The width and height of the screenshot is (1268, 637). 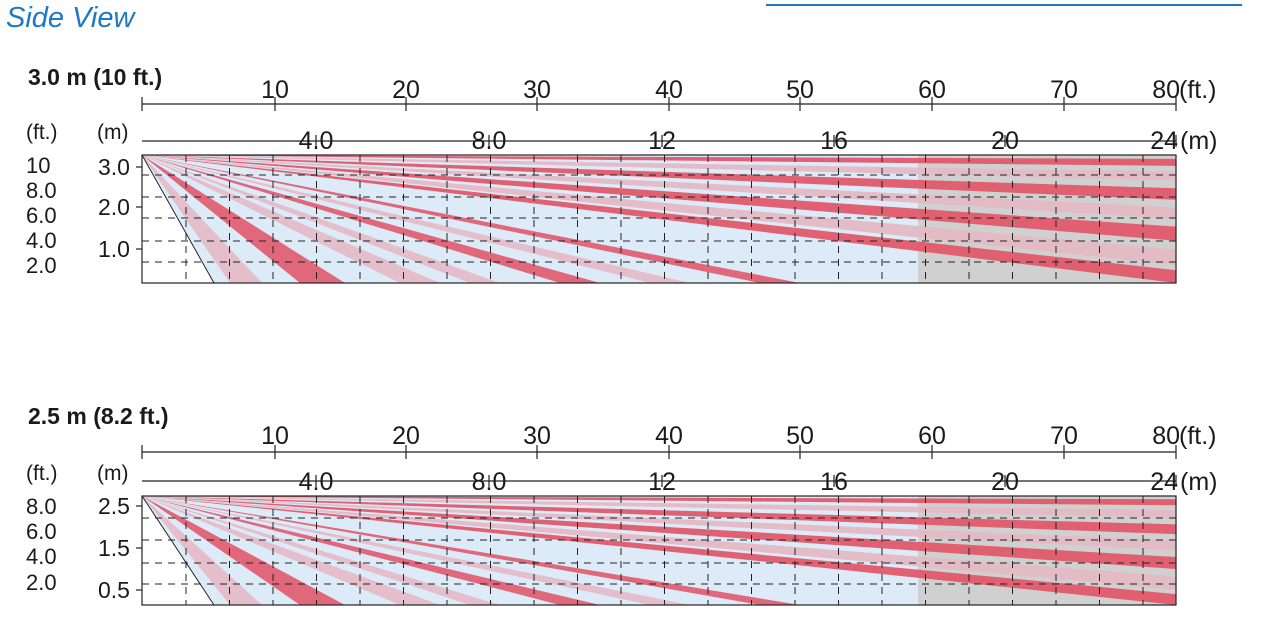 I want to click on page-heading: Side View, so click(x=70, y=18).